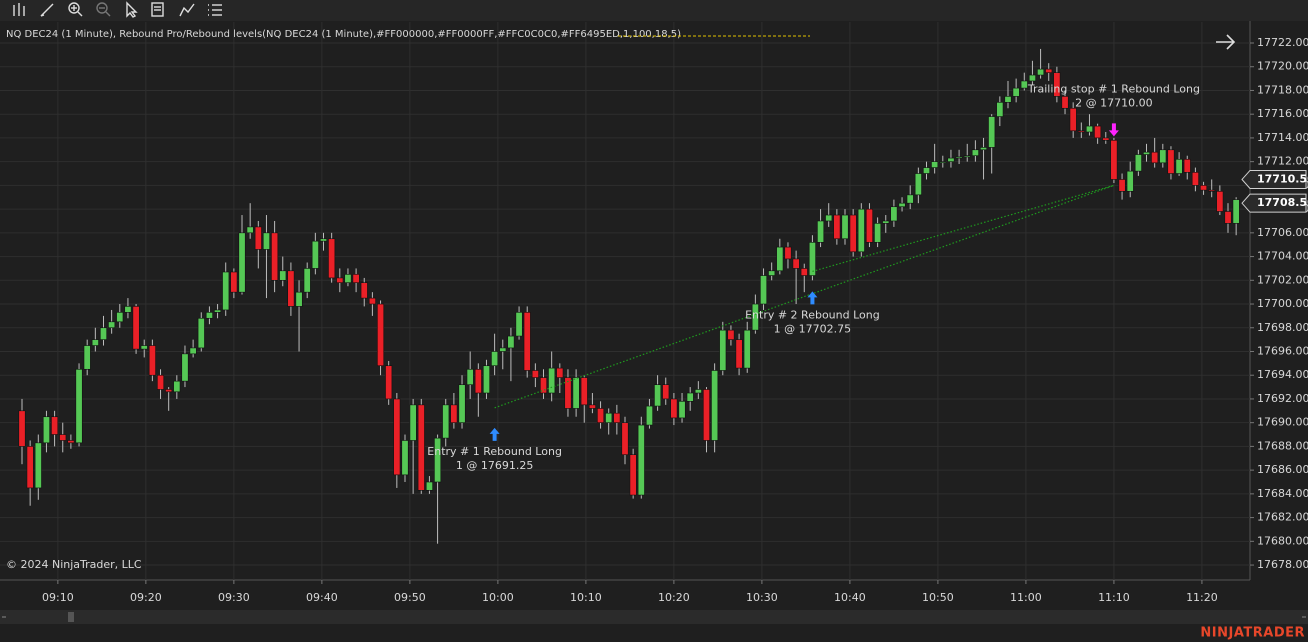 The height and width of the screenshot is (642, 1308). Describe the element at coordinates (132, 9) in the screenshot. I see `pointer-icon` at that location.